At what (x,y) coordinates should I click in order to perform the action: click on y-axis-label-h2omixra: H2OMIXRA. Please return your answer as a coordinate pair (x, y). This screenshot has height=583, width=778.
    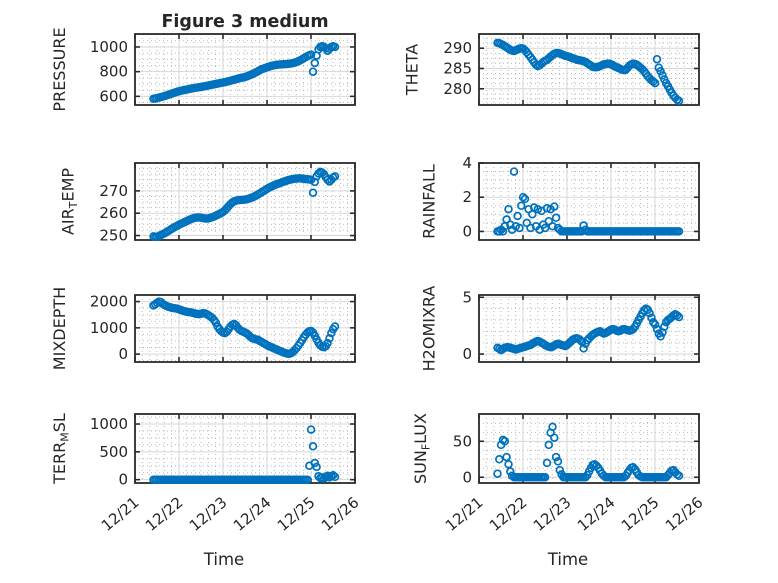
    Looking at the image, I should click on (429, 329).